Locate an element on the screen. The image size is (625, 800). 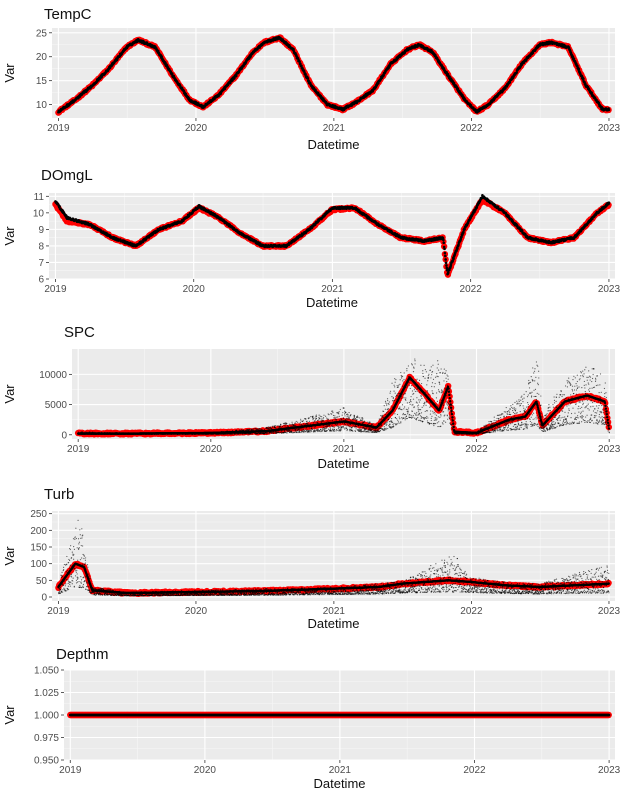
y-tick-label: 20 is located at coordinates (42, 57).